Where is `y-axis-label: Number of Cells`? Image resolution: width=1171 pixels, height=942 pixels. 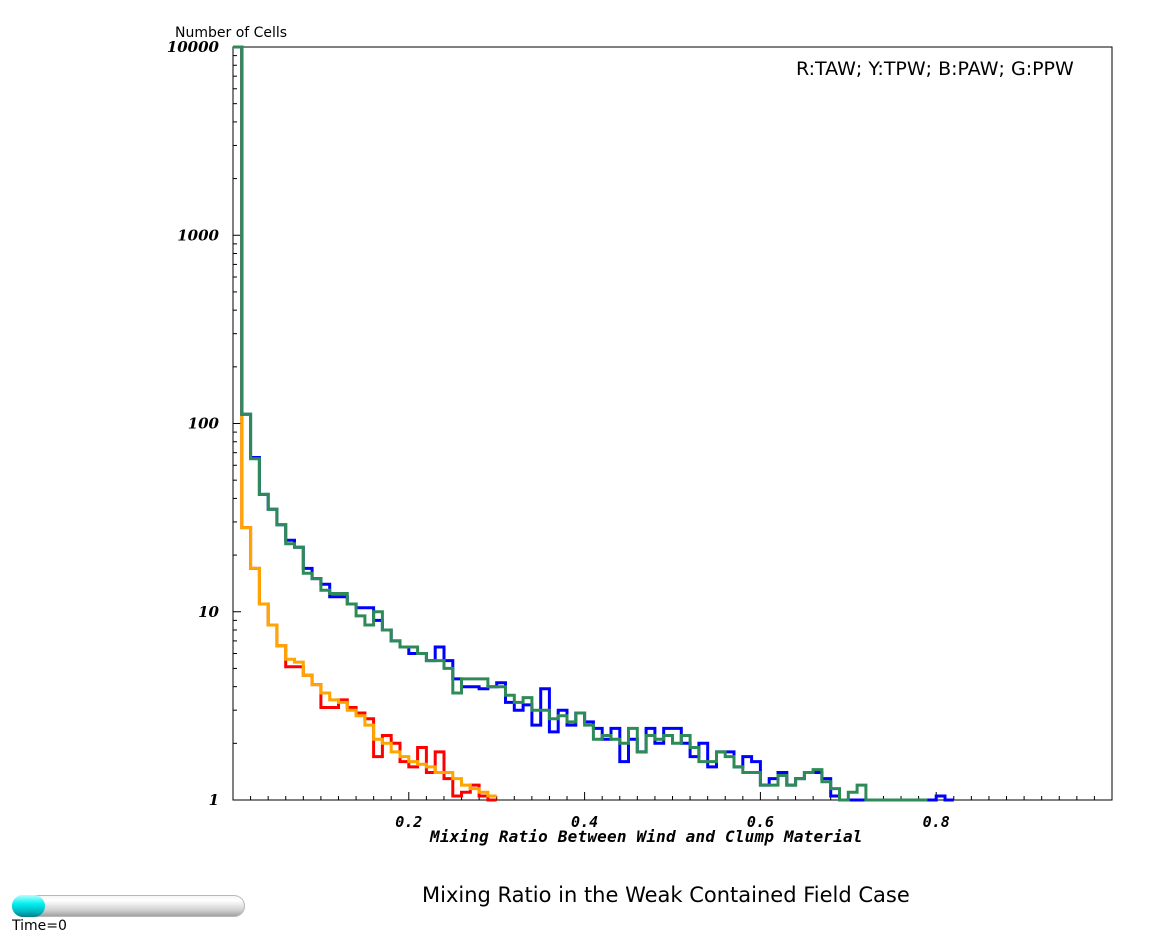
y-axis-label: Number of Cells is located at coordinates (231, 33).